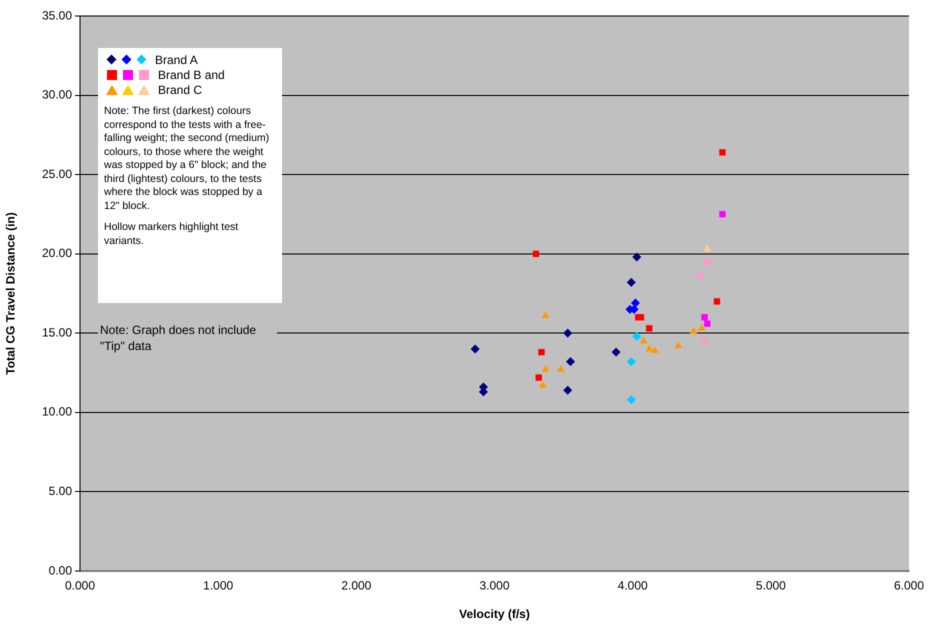  What do you see at coordinates (494, 614) in the screenshot?
I see `x-axis-title: Velocity (f/s)` at bounding box center [494, 614].